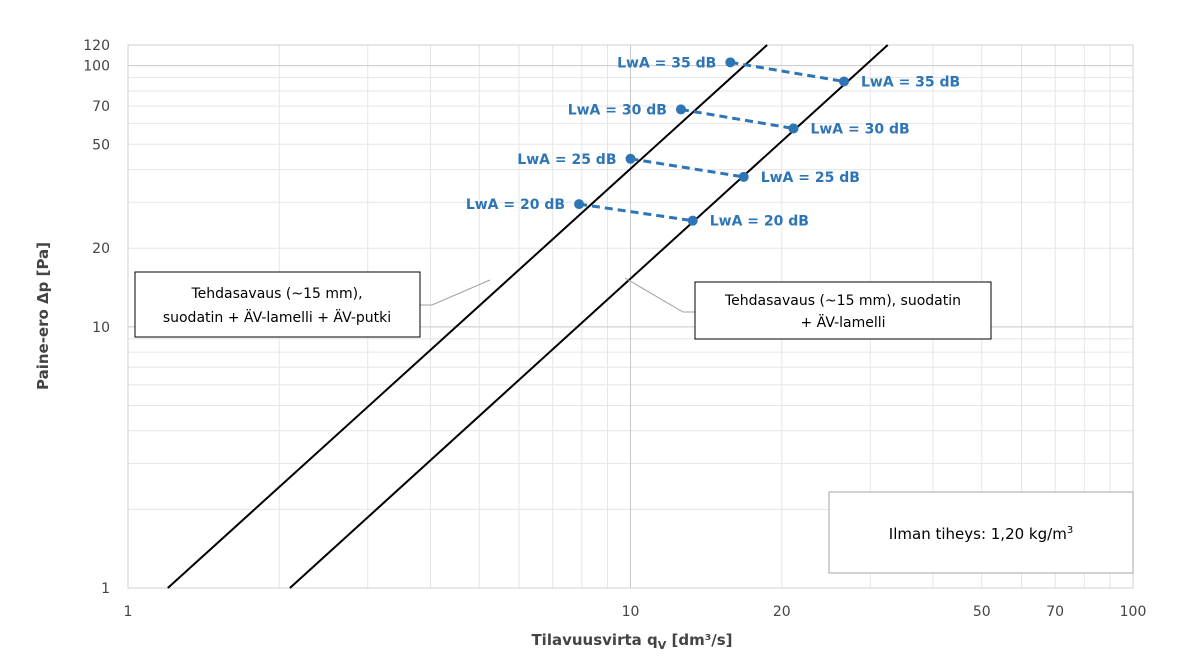 Image resolution: width=1179 pixels, height=663 pixels. I want to click on x-axis-title-main: Tilavuusvirta q, so click(594, 640).